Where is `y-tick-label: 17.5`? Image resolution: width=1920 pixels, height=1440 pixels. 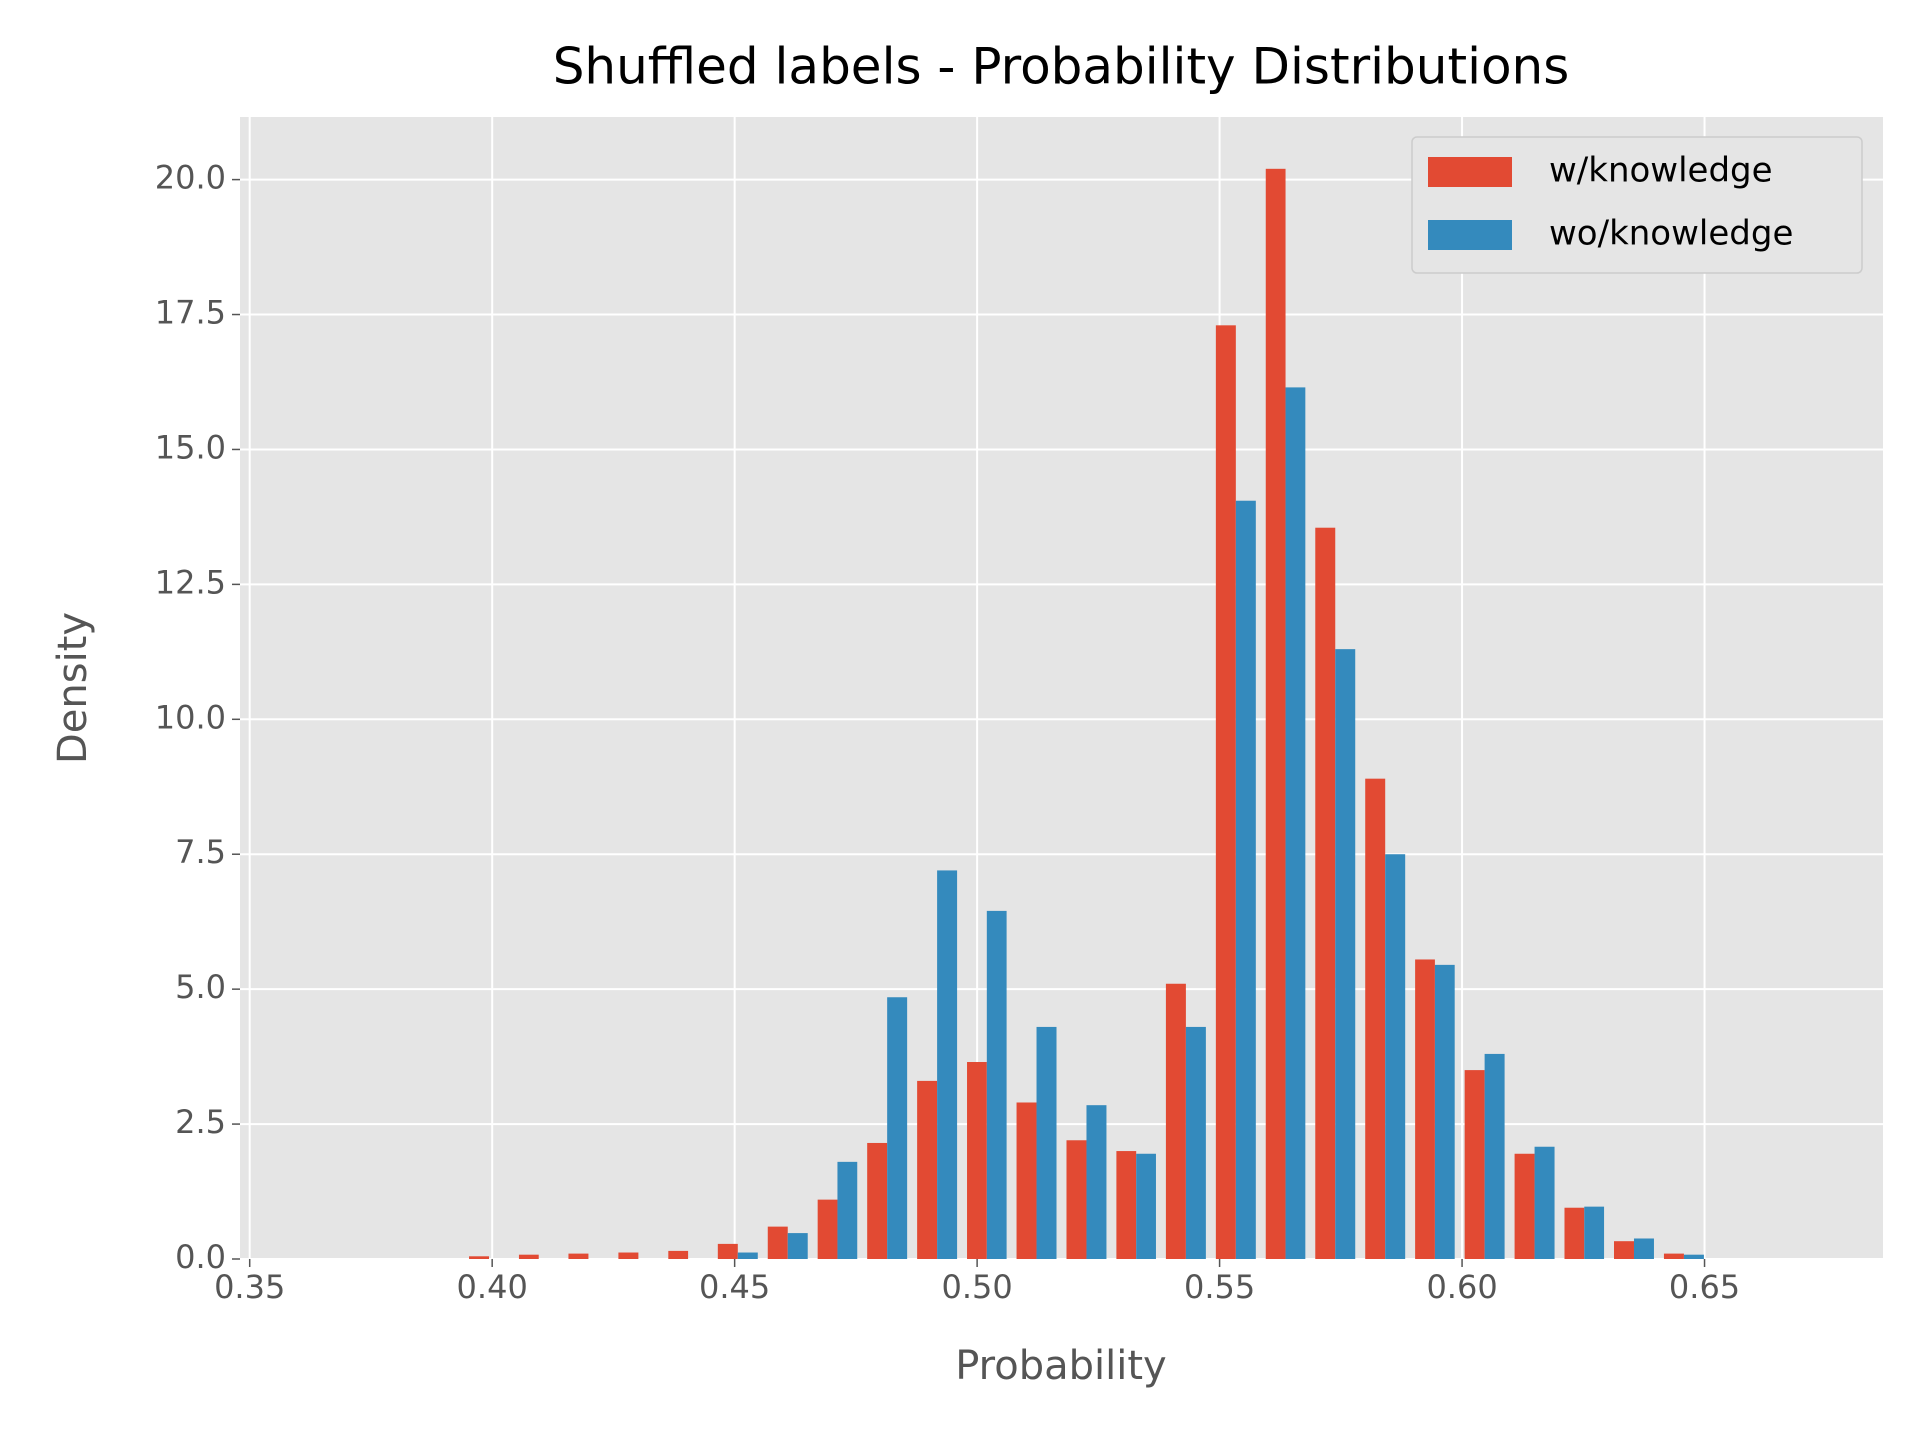
y-tick-label: 17.5 is located at coordinates (190, 313).